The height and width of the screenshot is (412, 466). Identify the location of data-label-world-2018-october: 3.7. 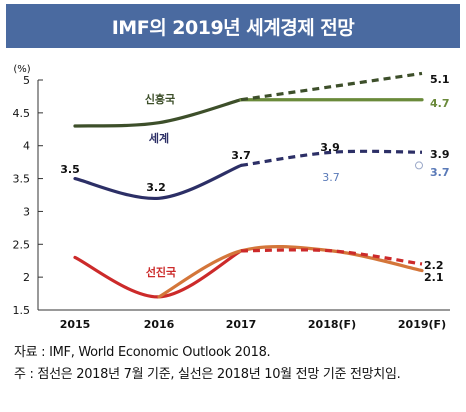
(331, 177).